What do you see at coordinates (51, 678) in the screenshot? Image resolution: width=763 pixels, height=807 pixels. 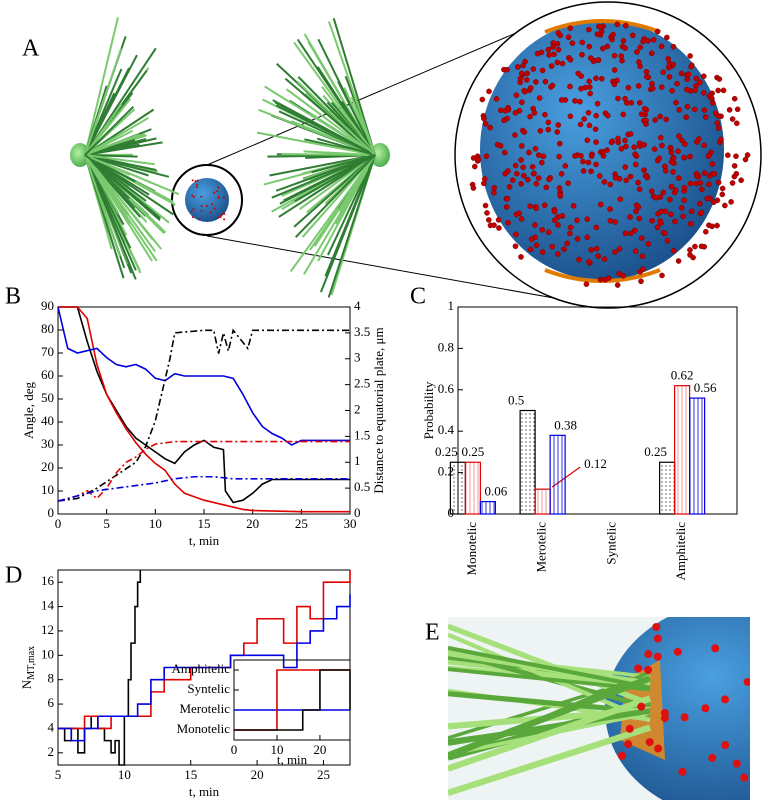 I see `y-tick-label: 8` at bounding box center [51, 678].